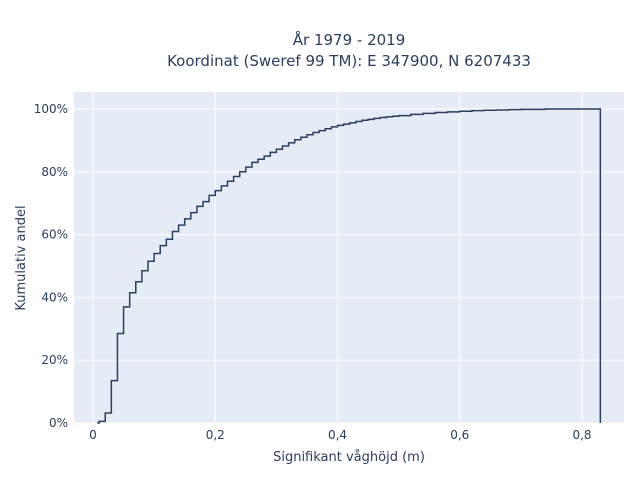 The height and width of the screenshot is (480, 640). What do you see at coordinates (459, 435) in the screenshot?
I see `x-tick-label: 0,6` at bounding box center [459, 435].